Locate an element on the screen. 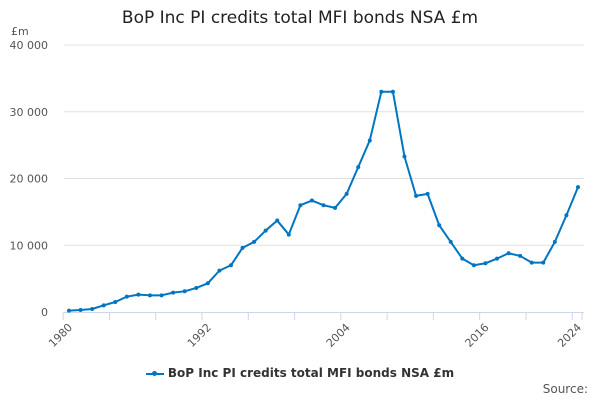  legend-swatch is located at coordinates (154, 373).